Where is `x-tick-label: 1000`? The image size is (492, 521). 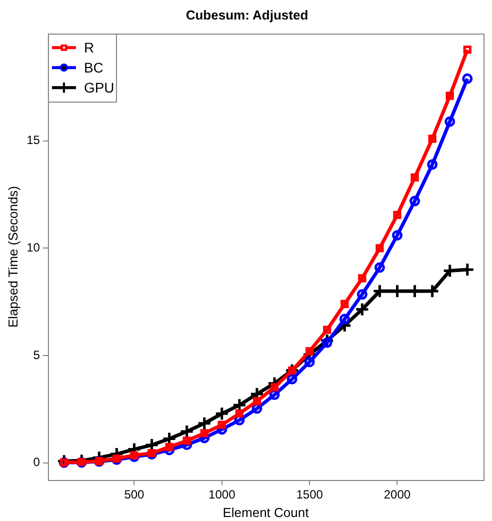
x-tick-label: 1000 is located at coordinates (222, 495).